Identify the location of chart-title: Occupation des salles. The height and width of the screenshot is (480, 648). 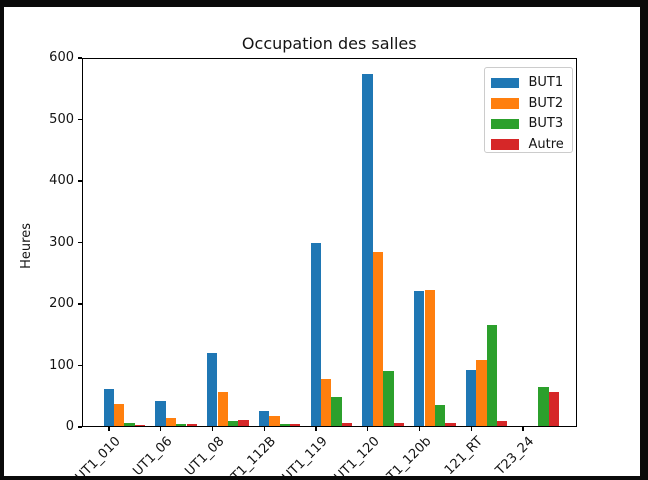
(329, 43).